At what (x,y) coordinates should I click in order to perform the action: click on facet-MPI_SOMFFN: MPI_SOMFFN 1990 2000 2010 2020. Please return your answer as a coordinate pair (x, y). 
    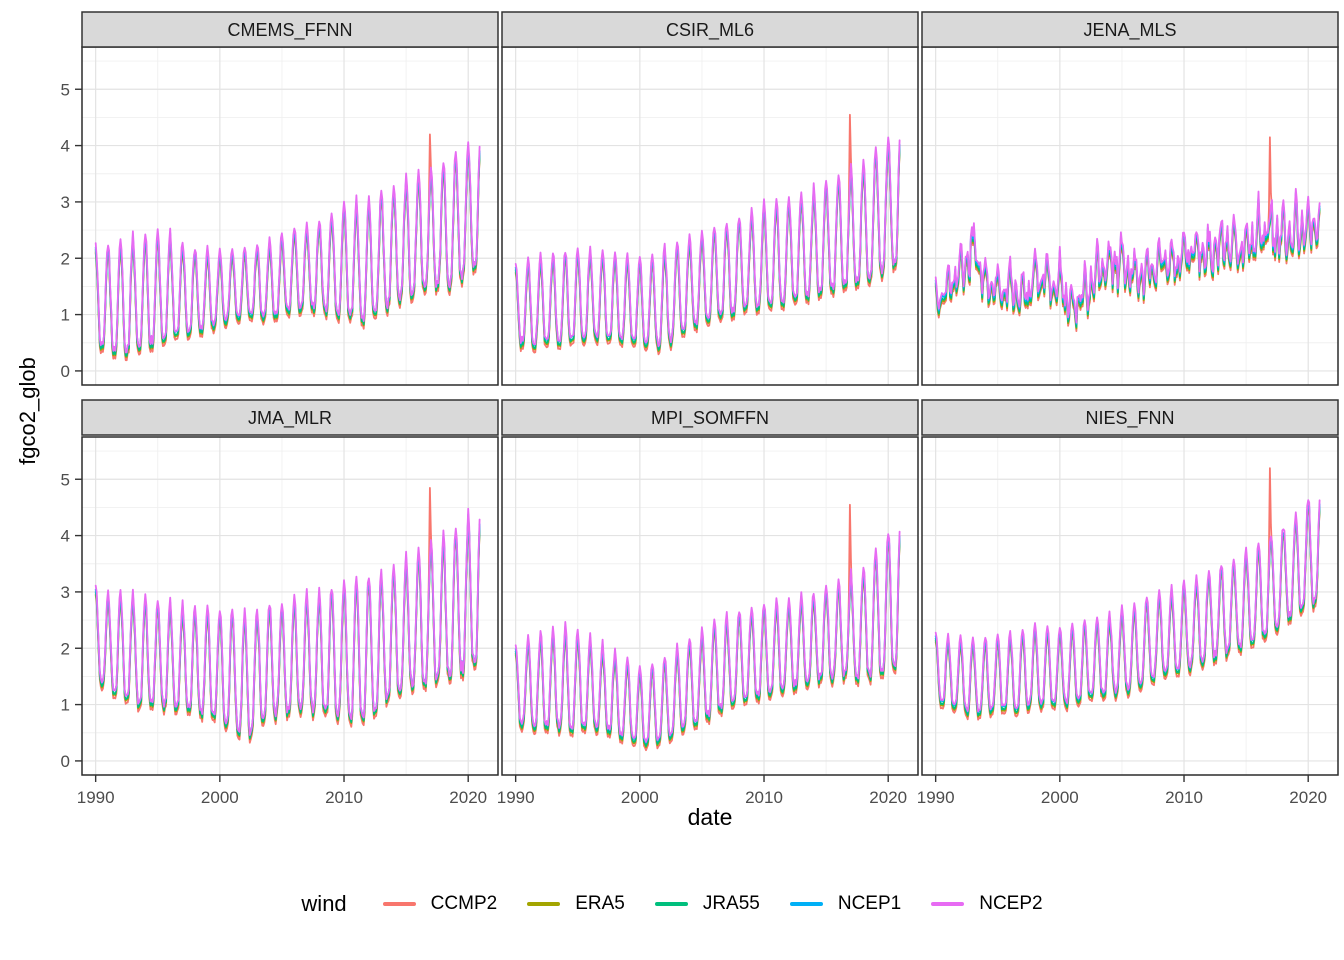
    Looking at the image, I should click on (708, 603).